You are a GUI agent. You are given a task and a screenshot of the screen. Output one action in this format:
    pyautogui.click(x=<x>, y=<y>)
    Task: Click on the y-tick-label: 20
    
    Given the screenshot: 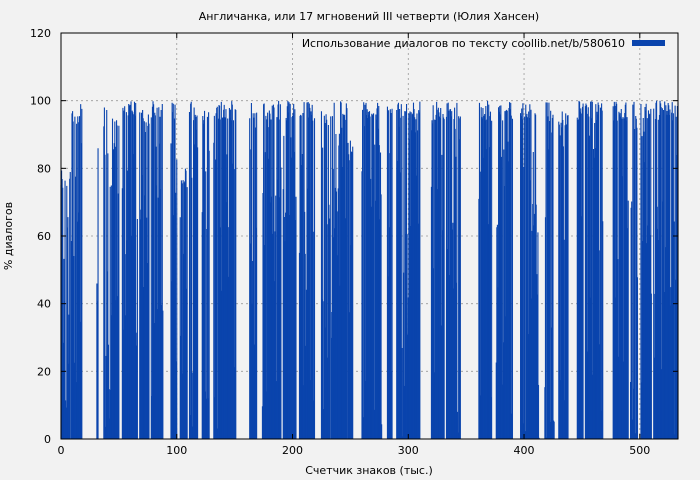 What is the action you would take?
    pyautogui.click(x=44, y=371)
    